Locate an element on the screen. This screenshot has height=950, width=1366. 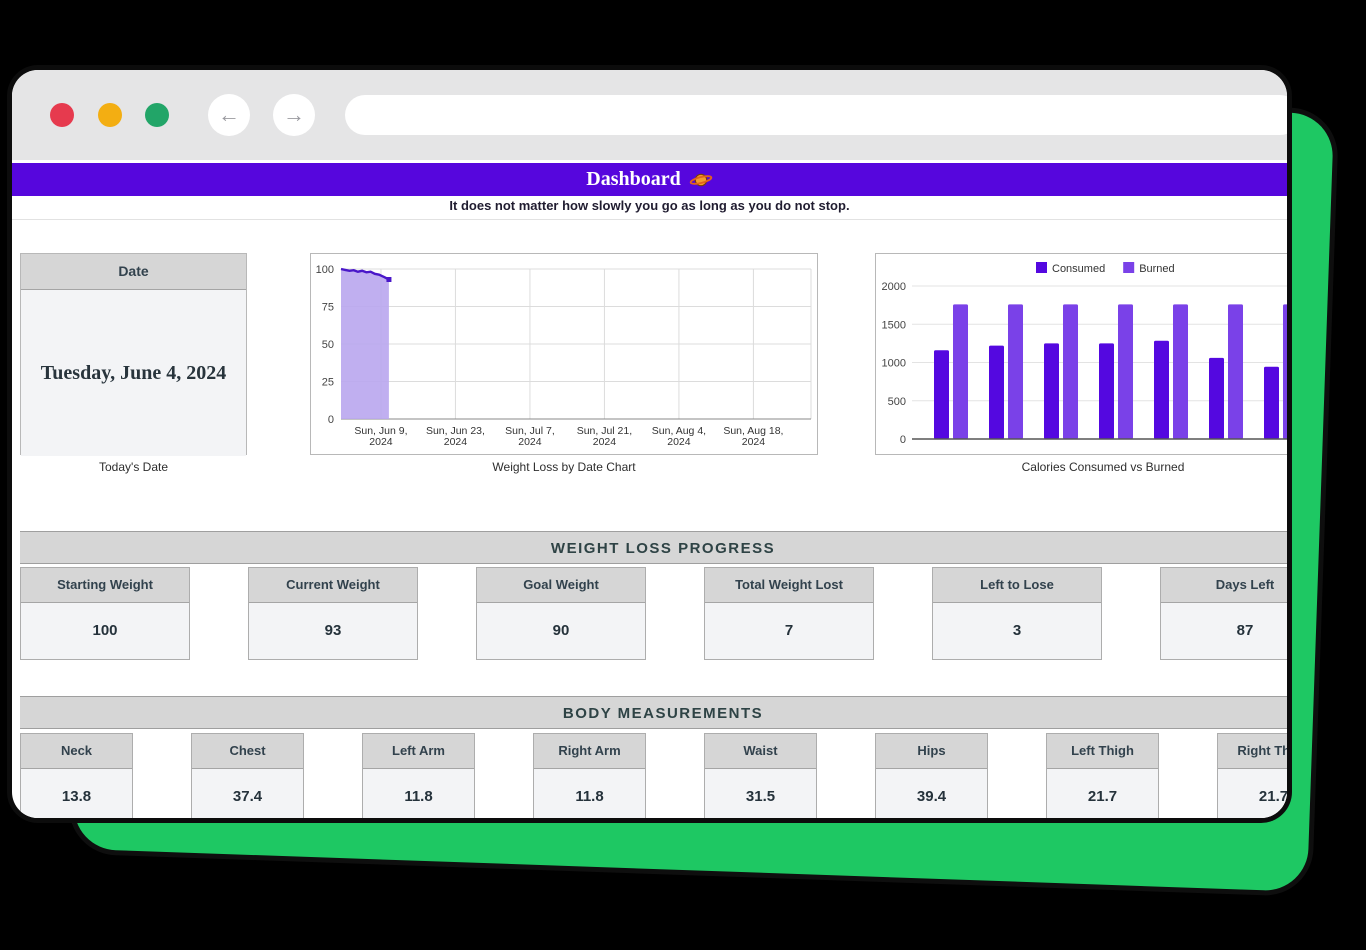
measurements-section-header: BODY MEASUREMENTS is located at coordinates (653, 712).